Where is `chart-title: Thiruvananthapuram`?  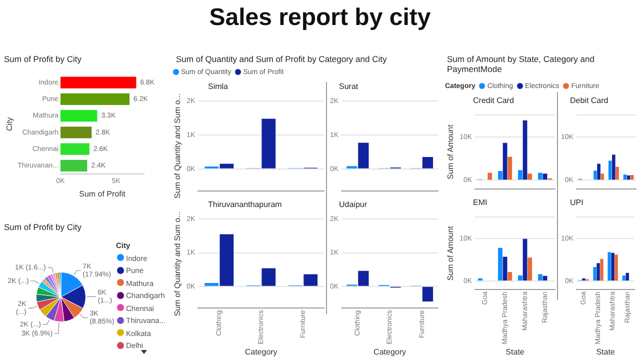 chart-title: Thiruvananthapuram is located at coordinates (245, 205).